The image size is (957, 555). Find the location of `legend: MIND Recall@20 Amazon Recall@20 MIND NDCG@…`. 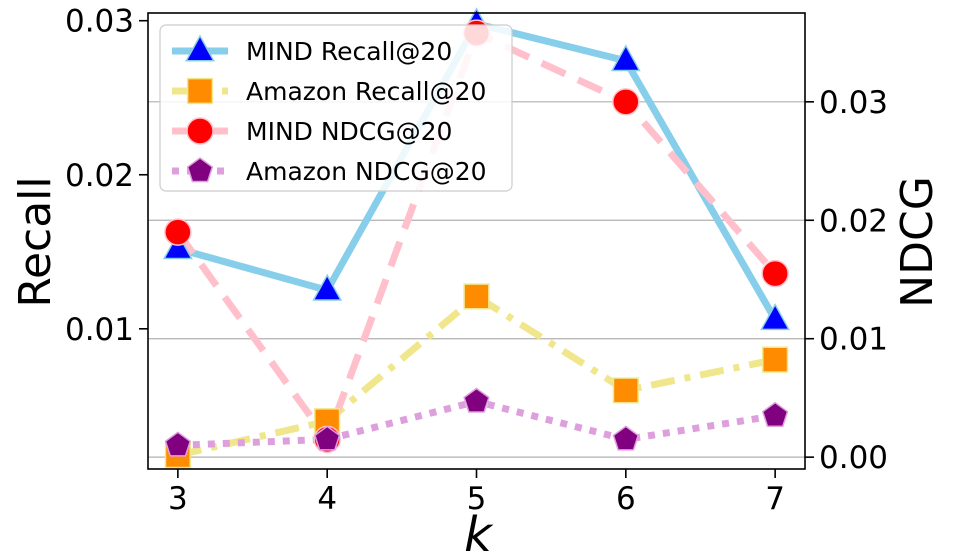

legend: MIND Recall@20 Amazon Recall@20 MIND NDCG@… is located at coordinates (336, 108).